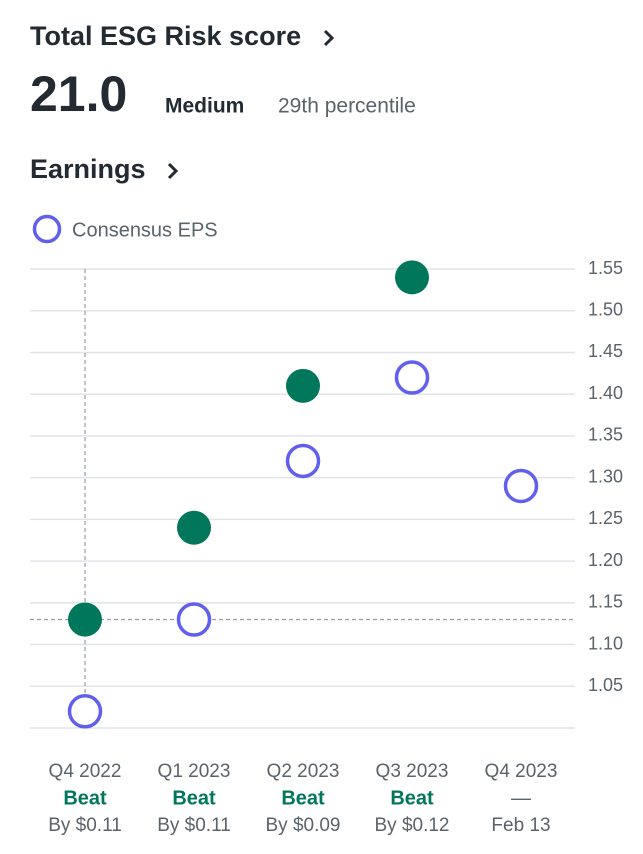 The height and width of the screenshot is (854, 643). I want to click on y-tick-label: 1.55, so click(605, 268).